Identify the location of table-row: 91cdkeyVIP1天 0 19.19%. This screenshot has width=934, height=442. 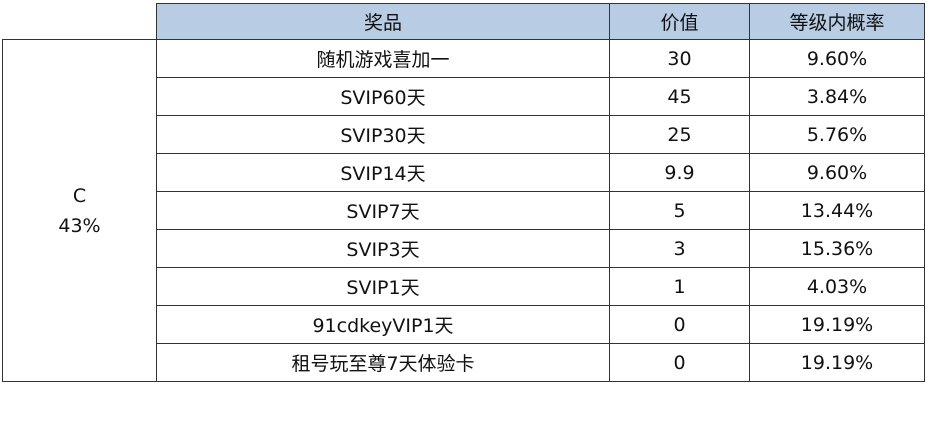
(464, 324).